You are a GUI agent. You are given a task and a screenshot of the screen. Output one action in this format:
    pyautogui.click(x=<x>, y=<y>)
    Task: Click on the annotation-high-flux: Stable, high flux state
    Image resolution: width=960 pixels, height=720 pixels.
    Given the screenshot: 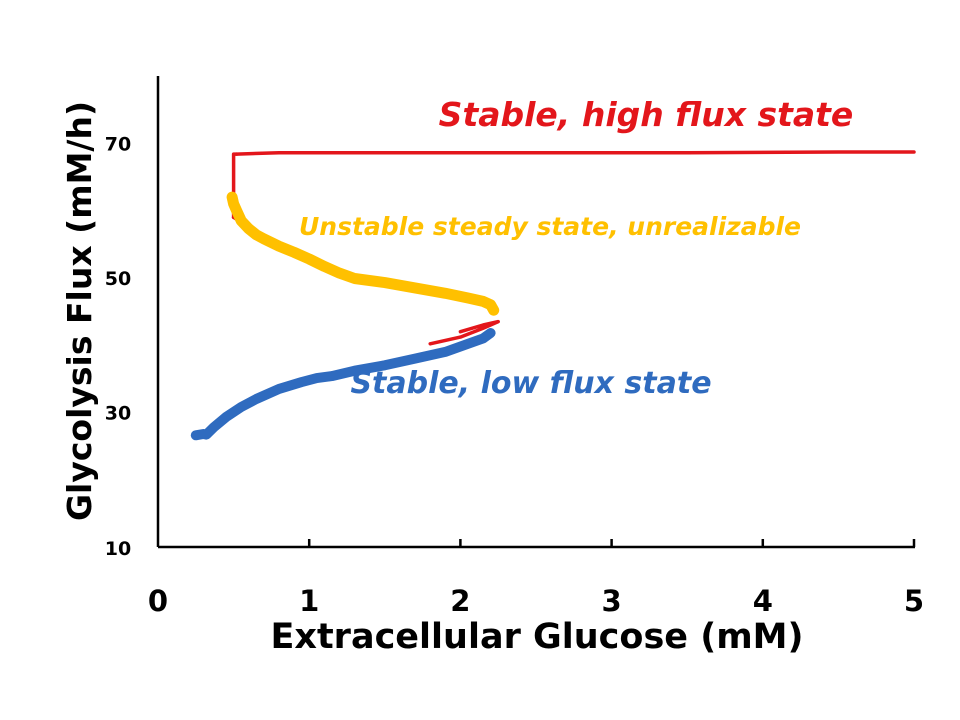 What is the action you would take?
    pyautogui.click(x=646, y=114)
    